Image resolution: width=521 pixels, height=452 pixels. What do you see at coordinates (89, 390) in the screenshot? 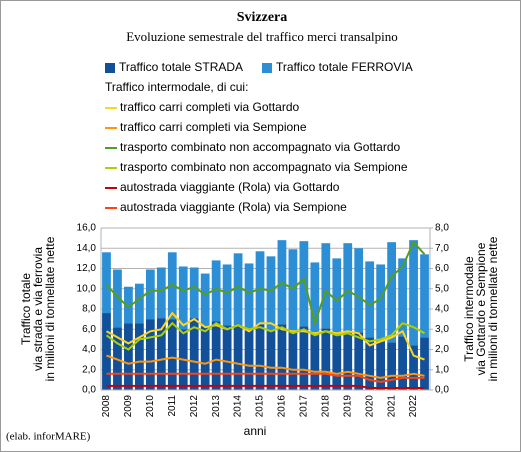
I see `y-tick-label: 0,0` at bounding box center [89, 390].